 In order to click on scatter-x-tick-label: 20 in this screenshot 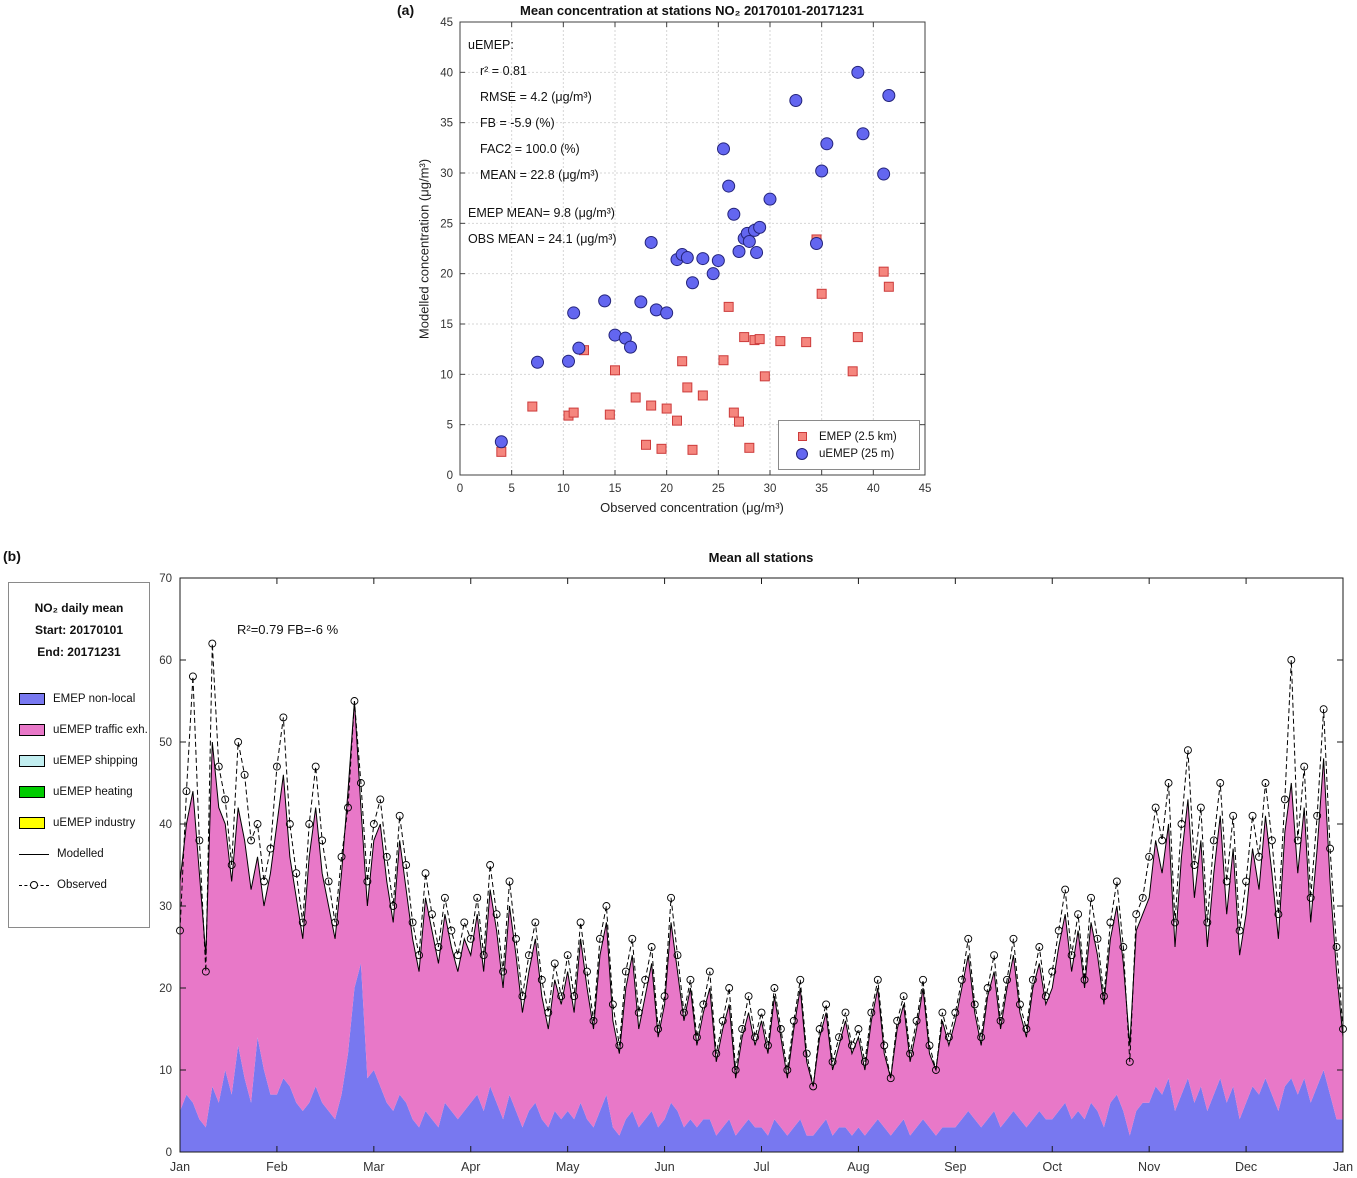, I will do `click(666, 489)`.